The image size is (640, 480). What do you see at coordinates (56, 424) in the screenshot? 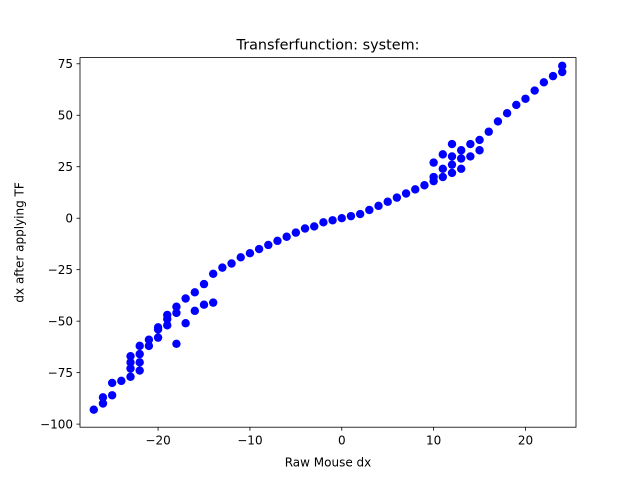
I see `y-tick-label: −100` at bounding box center [56, 424].